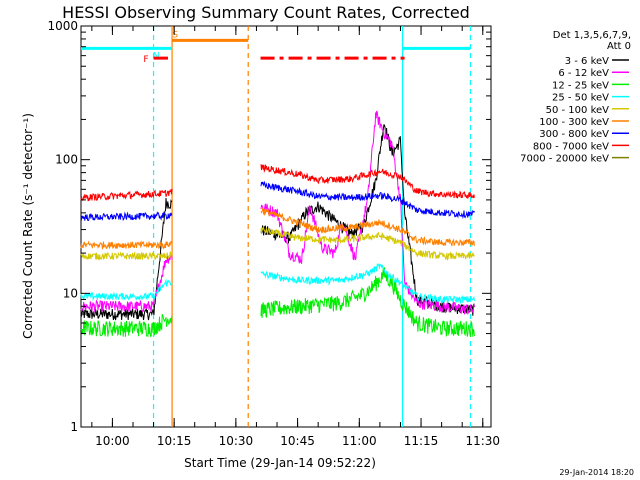 This screenshot has height=480, width=640. I want to click on legend-entry-label: 3 - 6 keV, so click(587, 61).